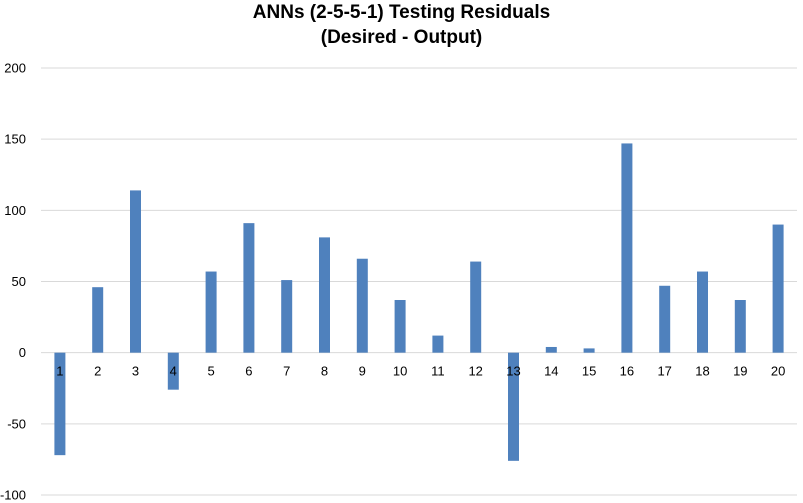 Image resolution: width=803 pixels, height=503 pixels. What do you see at coordinates (59, 371) in the screenshot?
I see `x-tick-label: 1` at bounding box center [59, 371].